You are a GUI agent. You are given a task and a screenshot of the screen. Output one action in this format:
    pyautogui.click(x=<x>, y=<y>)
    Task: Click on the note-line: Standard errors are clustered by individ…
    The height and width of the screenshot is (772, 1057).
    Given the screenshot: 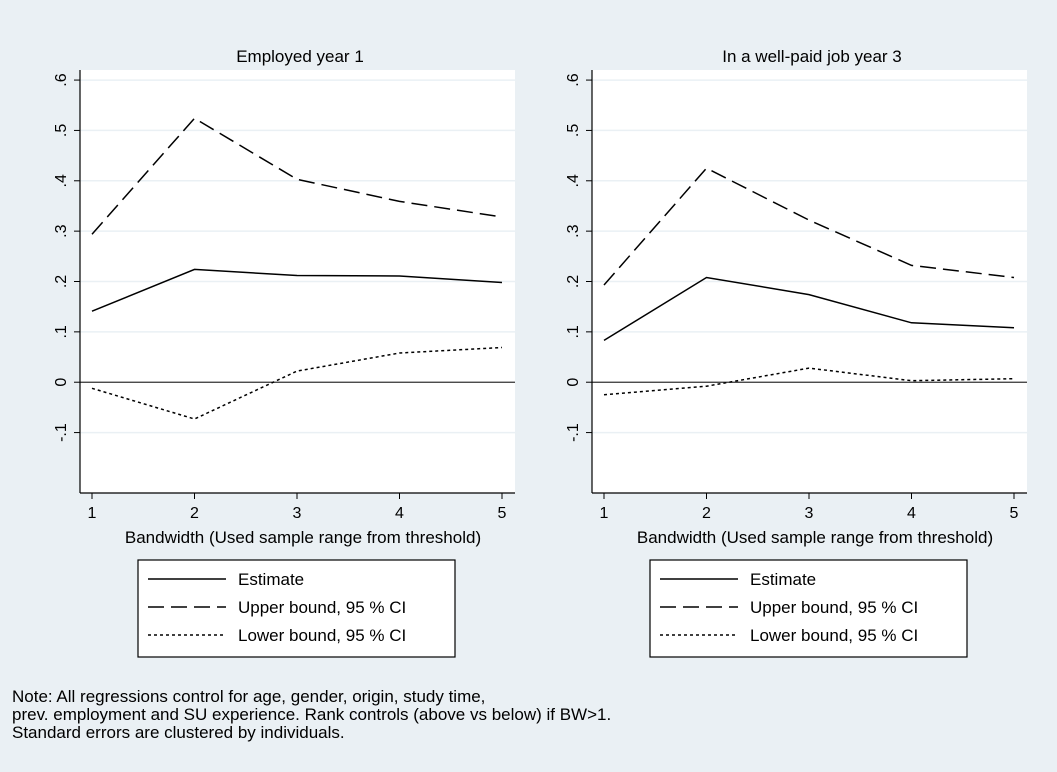 What is the action you would take?
    pyautogui.click(x=178, y=732)
    